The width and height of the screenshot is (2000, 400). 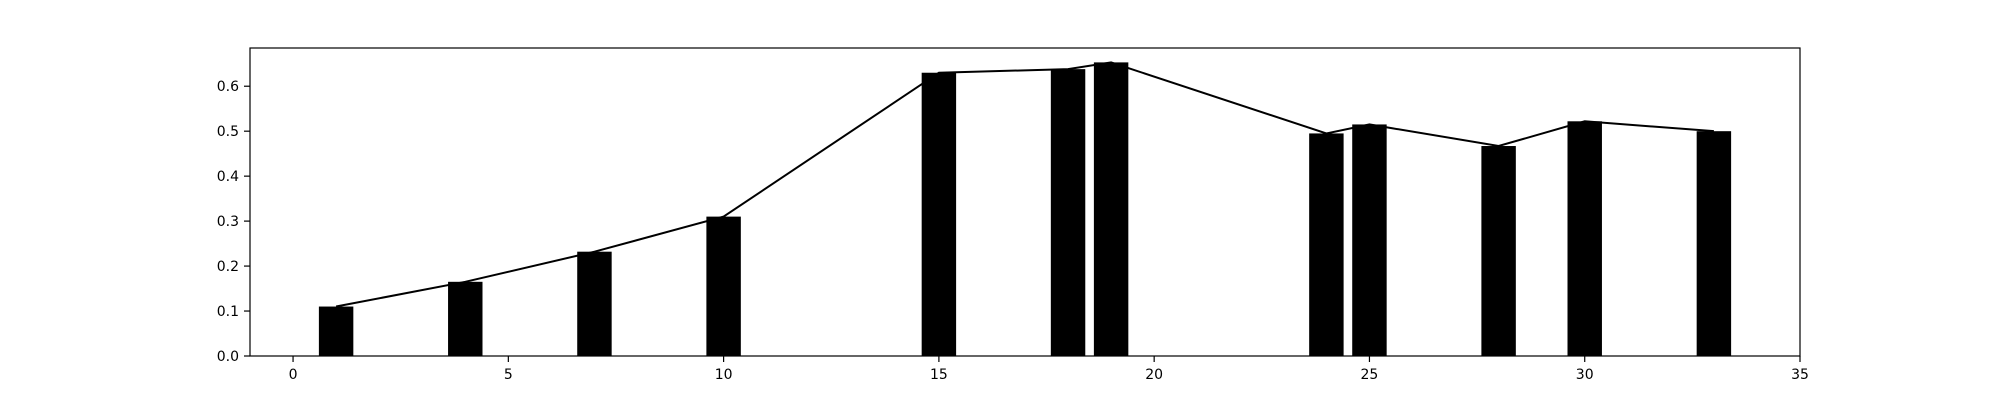 What do you see at coordinates (1585, 375) in the screenshot?
I see `x-tick-label-6: 30` at bounding box center [1585, 375].